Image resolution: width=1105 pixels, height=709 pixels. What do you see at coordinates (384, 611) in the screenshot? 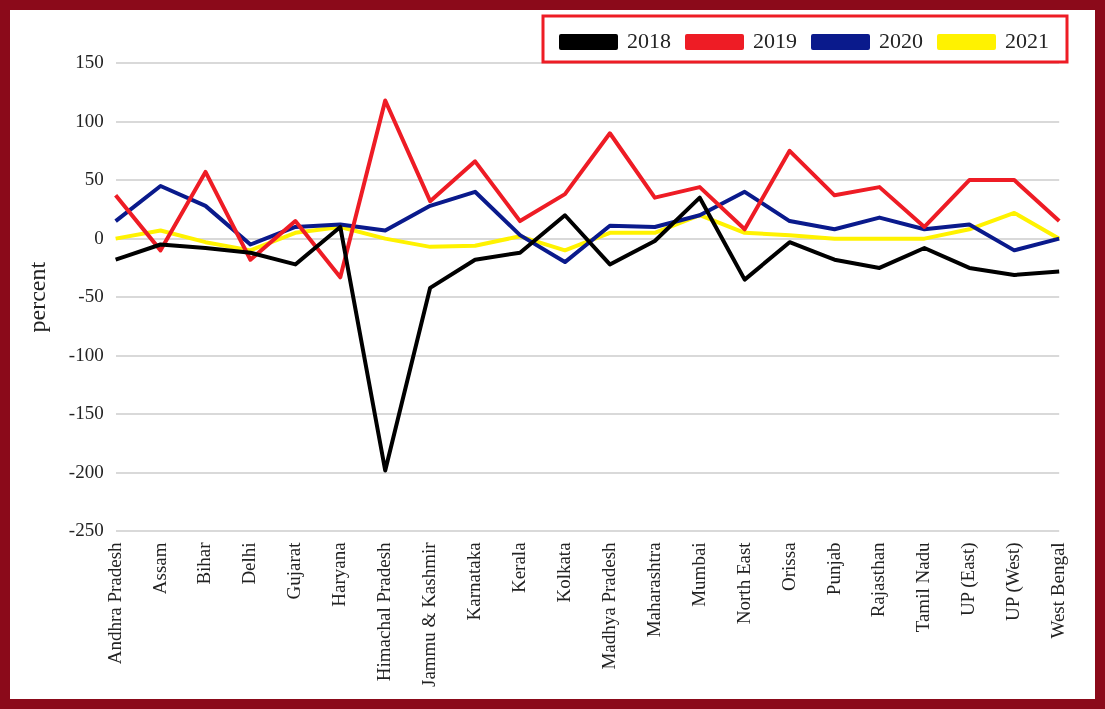
I see `x-tick-label: Himachal Pradesh` at bounding box center [384, 611].